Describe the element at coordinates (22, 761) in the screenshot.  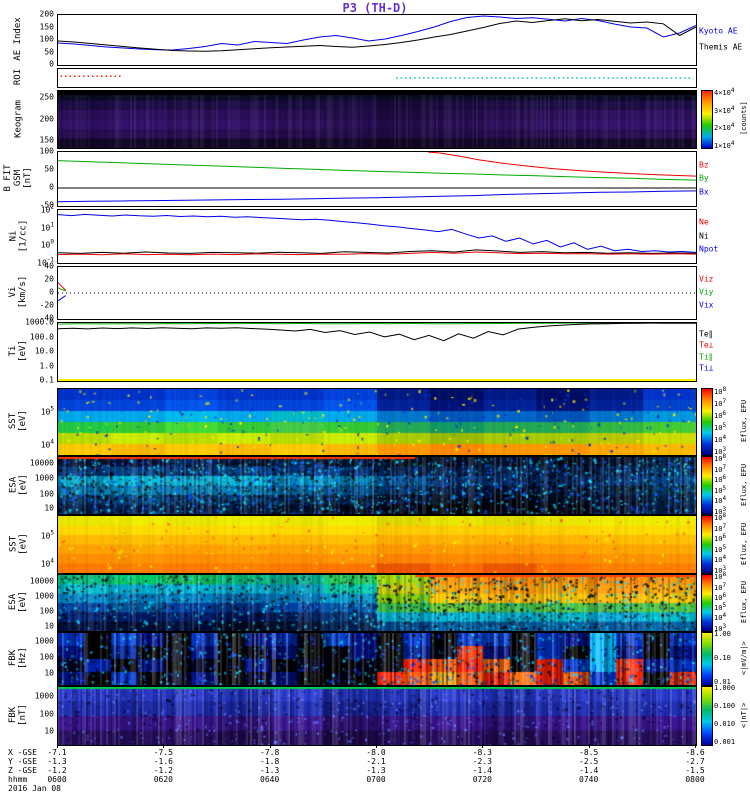
I see `axis-row-label-1: Y -GSE` at that location.